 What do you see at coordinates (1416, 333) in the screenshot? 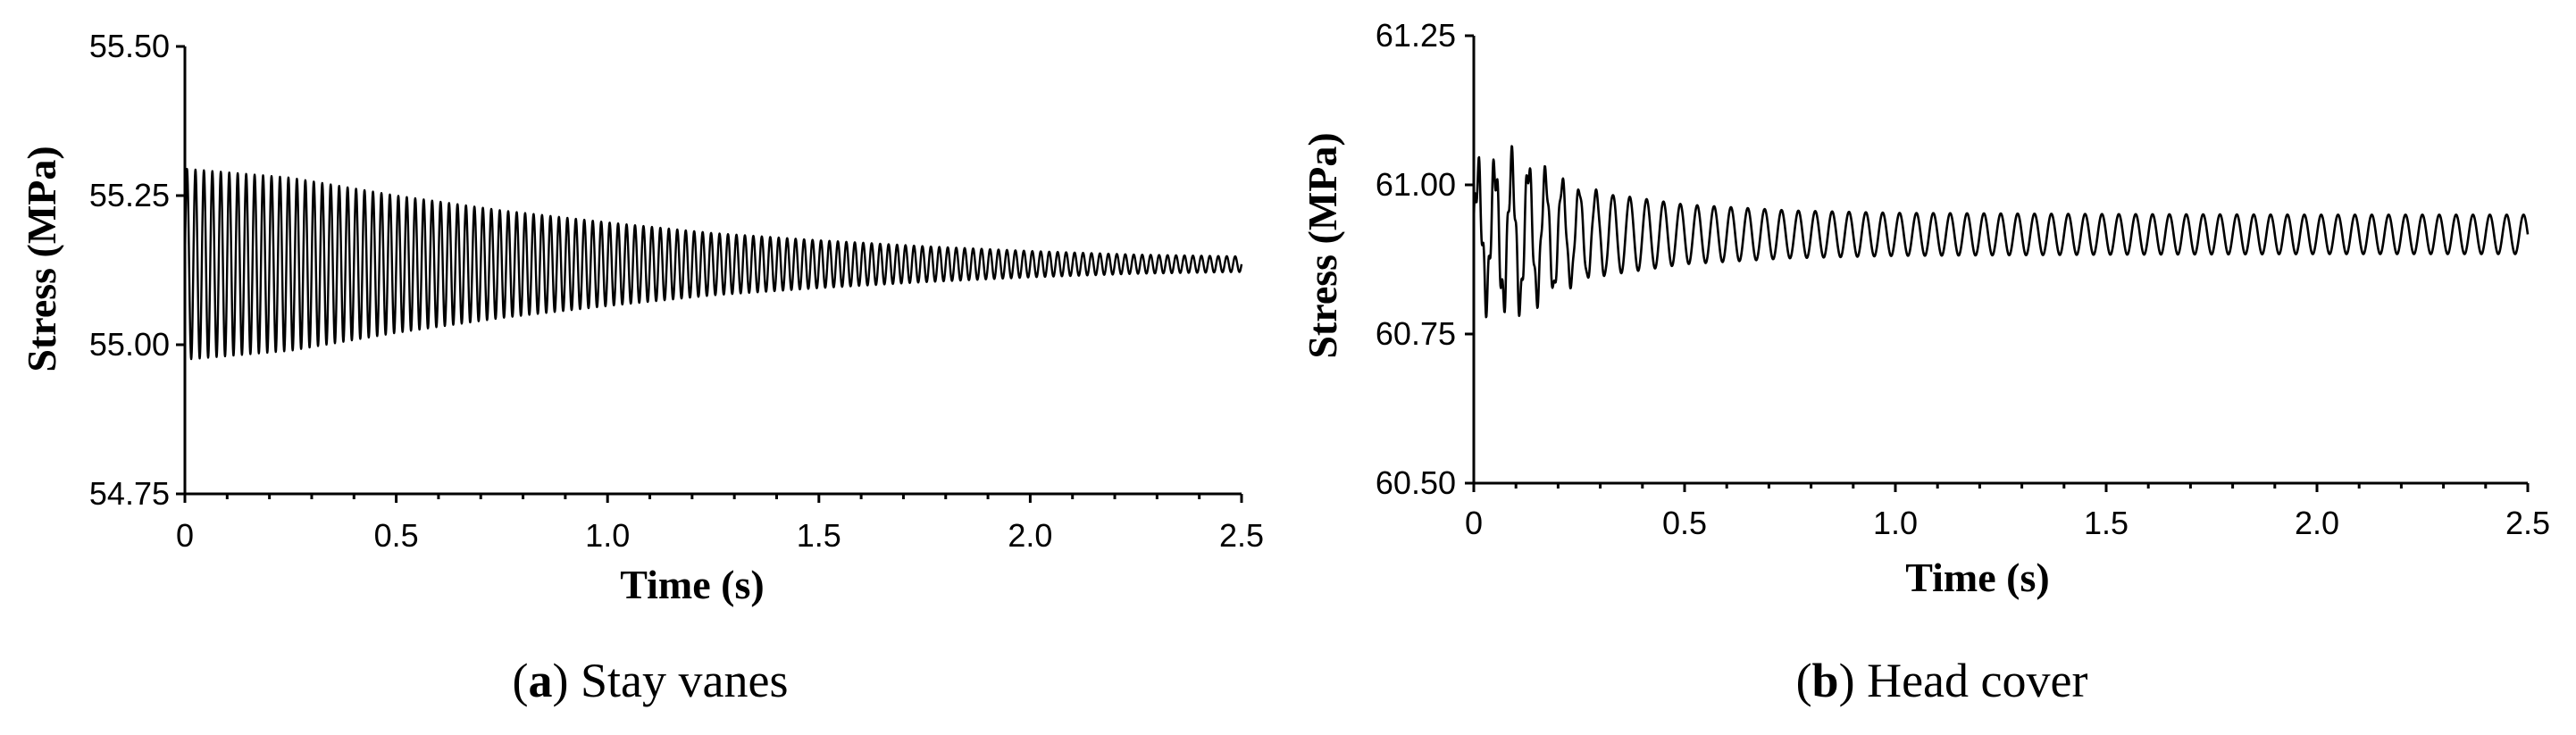
I see `y-tick-label: 60.75` at bounding box center [1416, 333].